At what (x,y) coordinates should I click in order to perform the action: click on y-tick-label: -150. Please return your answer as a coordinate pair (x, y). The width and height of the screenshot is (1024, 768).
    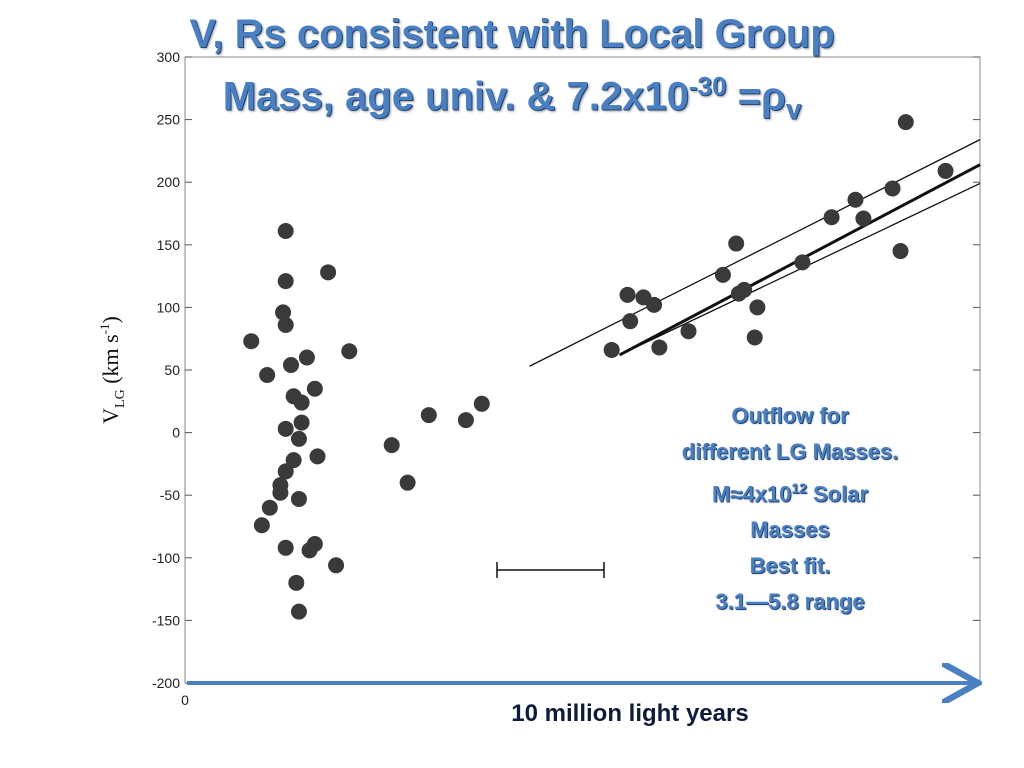
    Looking at the image, I should click on (166, 620).